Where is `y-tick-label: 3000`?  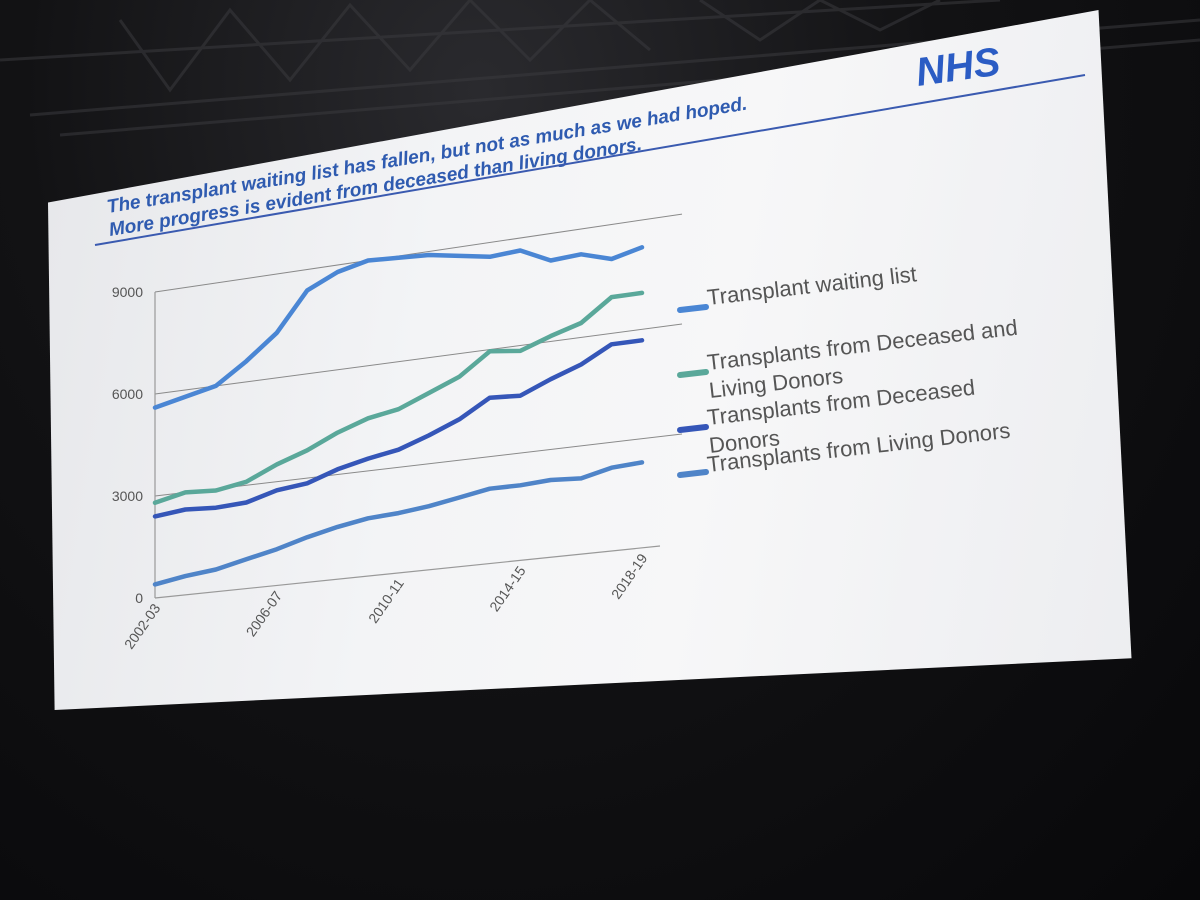
y-tick-label: 3000 is located at coordinates (127, 496).